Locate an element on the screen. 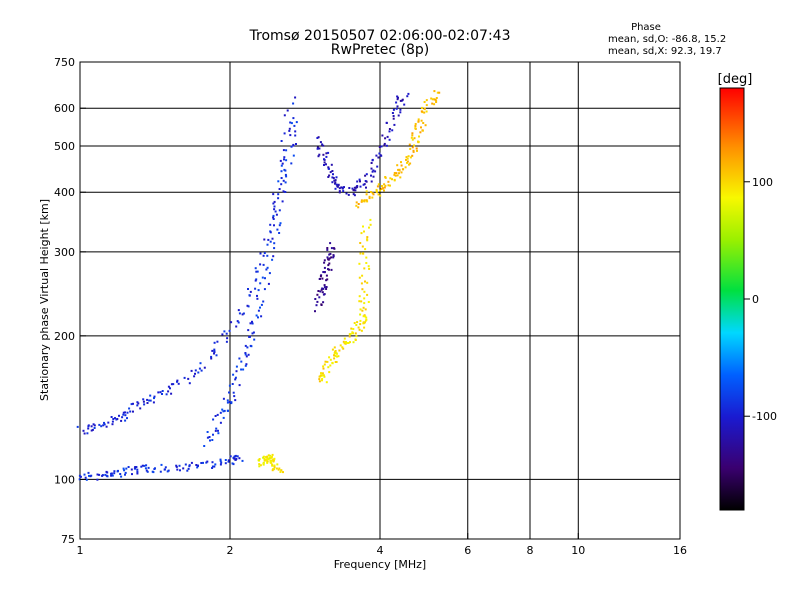  colorbar-tick-label: -100 is located at coordinates (764, 416).